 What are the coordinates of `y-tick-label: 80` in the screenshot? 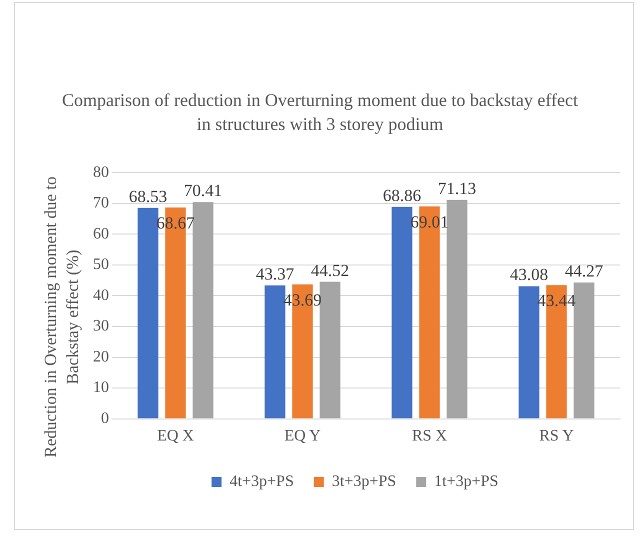 It's located at (101, 172).